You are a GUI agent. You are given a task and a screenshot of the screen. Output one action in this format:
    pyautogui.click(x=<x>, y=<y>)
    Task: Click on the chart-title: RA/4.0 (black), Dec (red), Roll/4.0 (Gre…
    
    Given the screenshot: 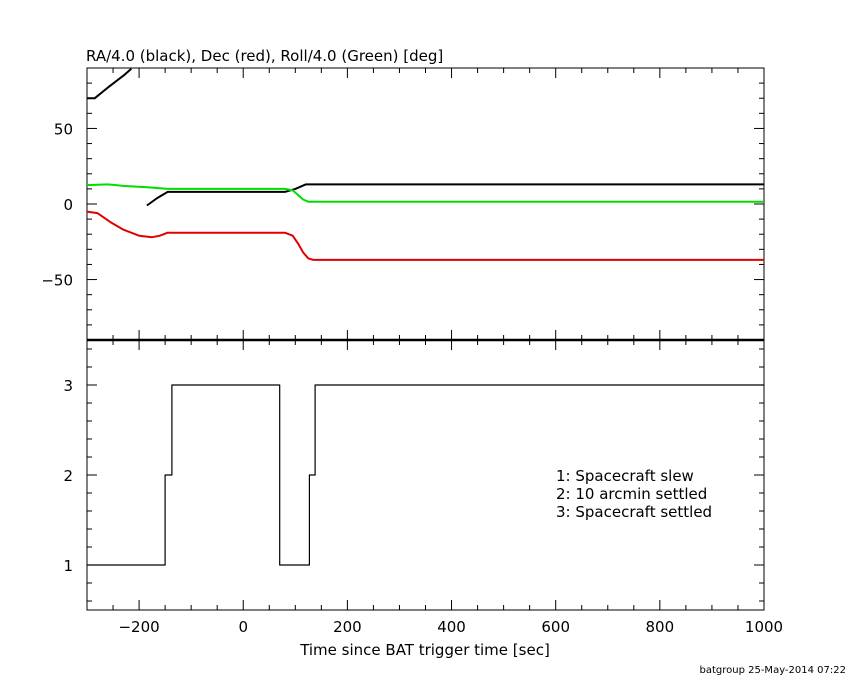 What is the action you would take?
    pyautogui.click(x=264, y=56)
    